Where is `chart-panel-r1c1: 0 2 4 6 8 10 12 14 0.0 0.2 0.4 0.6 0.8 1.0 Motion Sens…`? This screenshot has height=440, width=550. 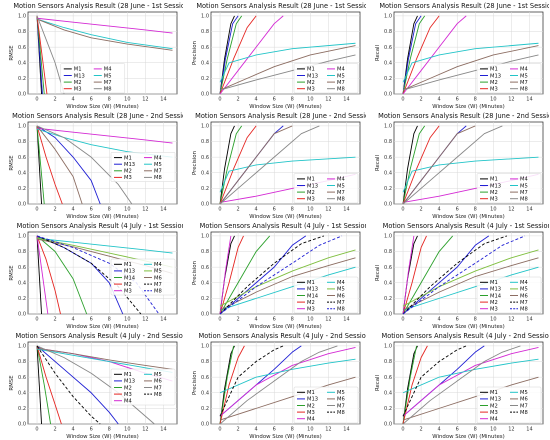
chart-panel-r1c1: 0 2 4 6 8 10 12 14 0.0 0.2 0.4 0.6 0.8 1.0 Motion Sens… is located at coordinates (91, 55).